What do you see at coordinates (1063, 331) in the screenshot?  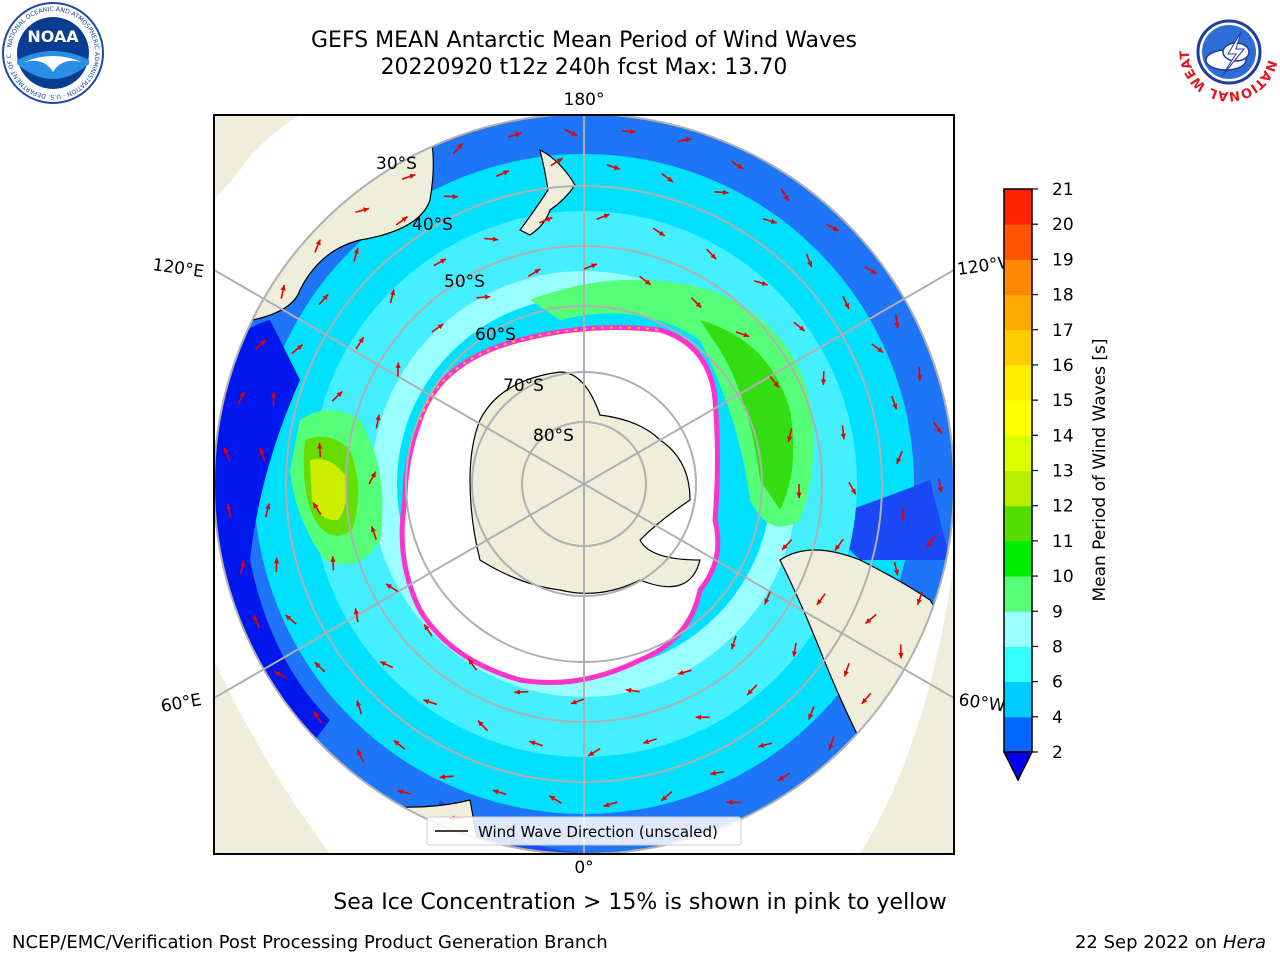 I see `colorbar-tick-label: 17` at bounding box center [1063, 331].